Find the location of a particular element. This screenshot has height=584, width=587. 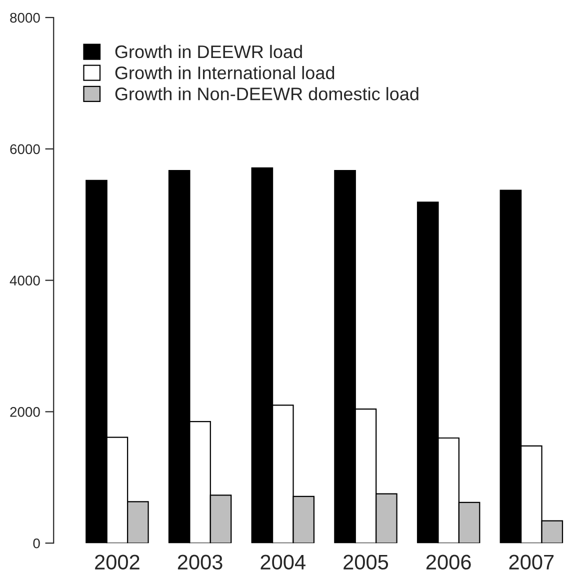

x-tick-label: 2003 is located at coordinates (200, 562).